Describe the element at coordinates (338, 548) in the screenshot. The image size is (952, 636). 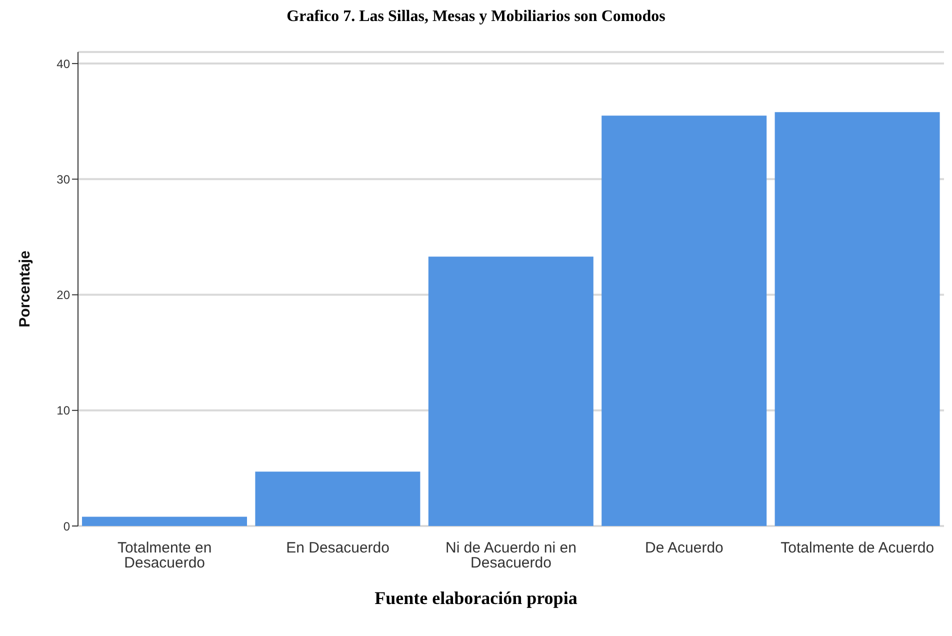
I see `x-tick-label: En Desacuerdo` at that location.